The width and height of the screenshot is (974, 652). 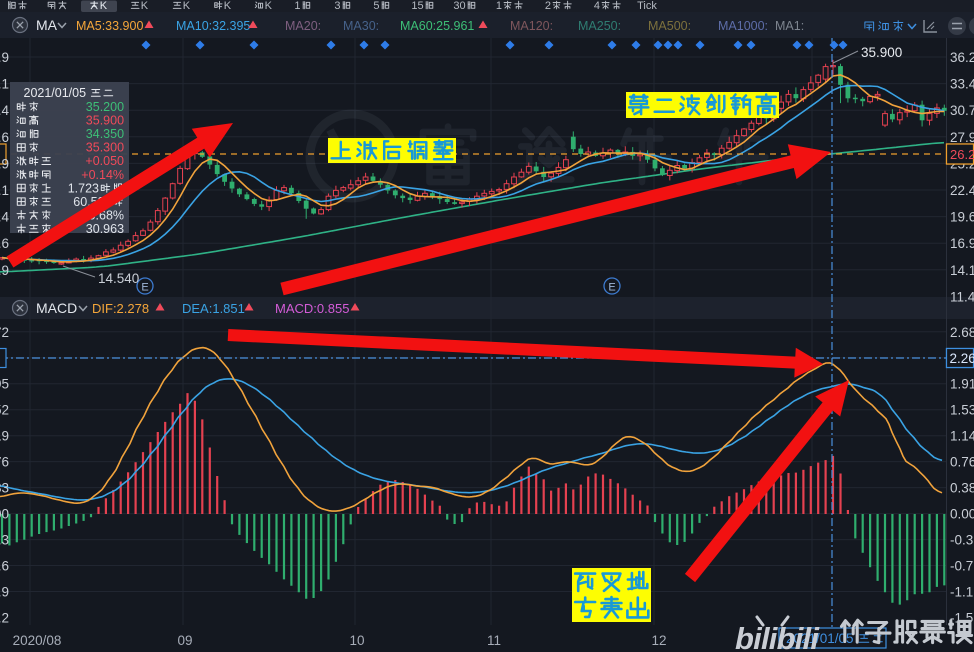 I want to click on svg-text: 30.7, so click(x=962, y=110).